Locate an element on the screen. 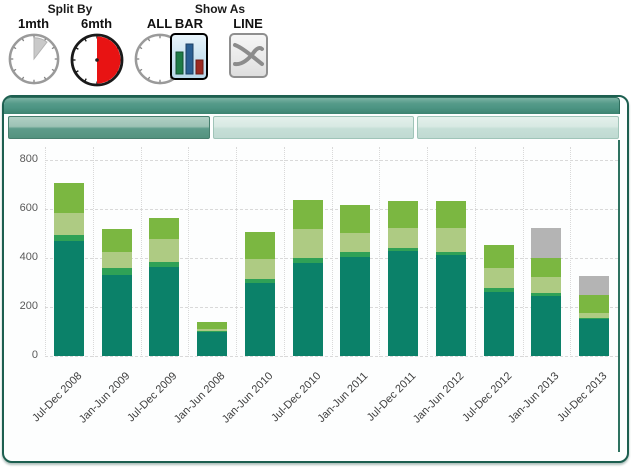  y-axis-tick-label: 800 is located at coordinates (28, 159).